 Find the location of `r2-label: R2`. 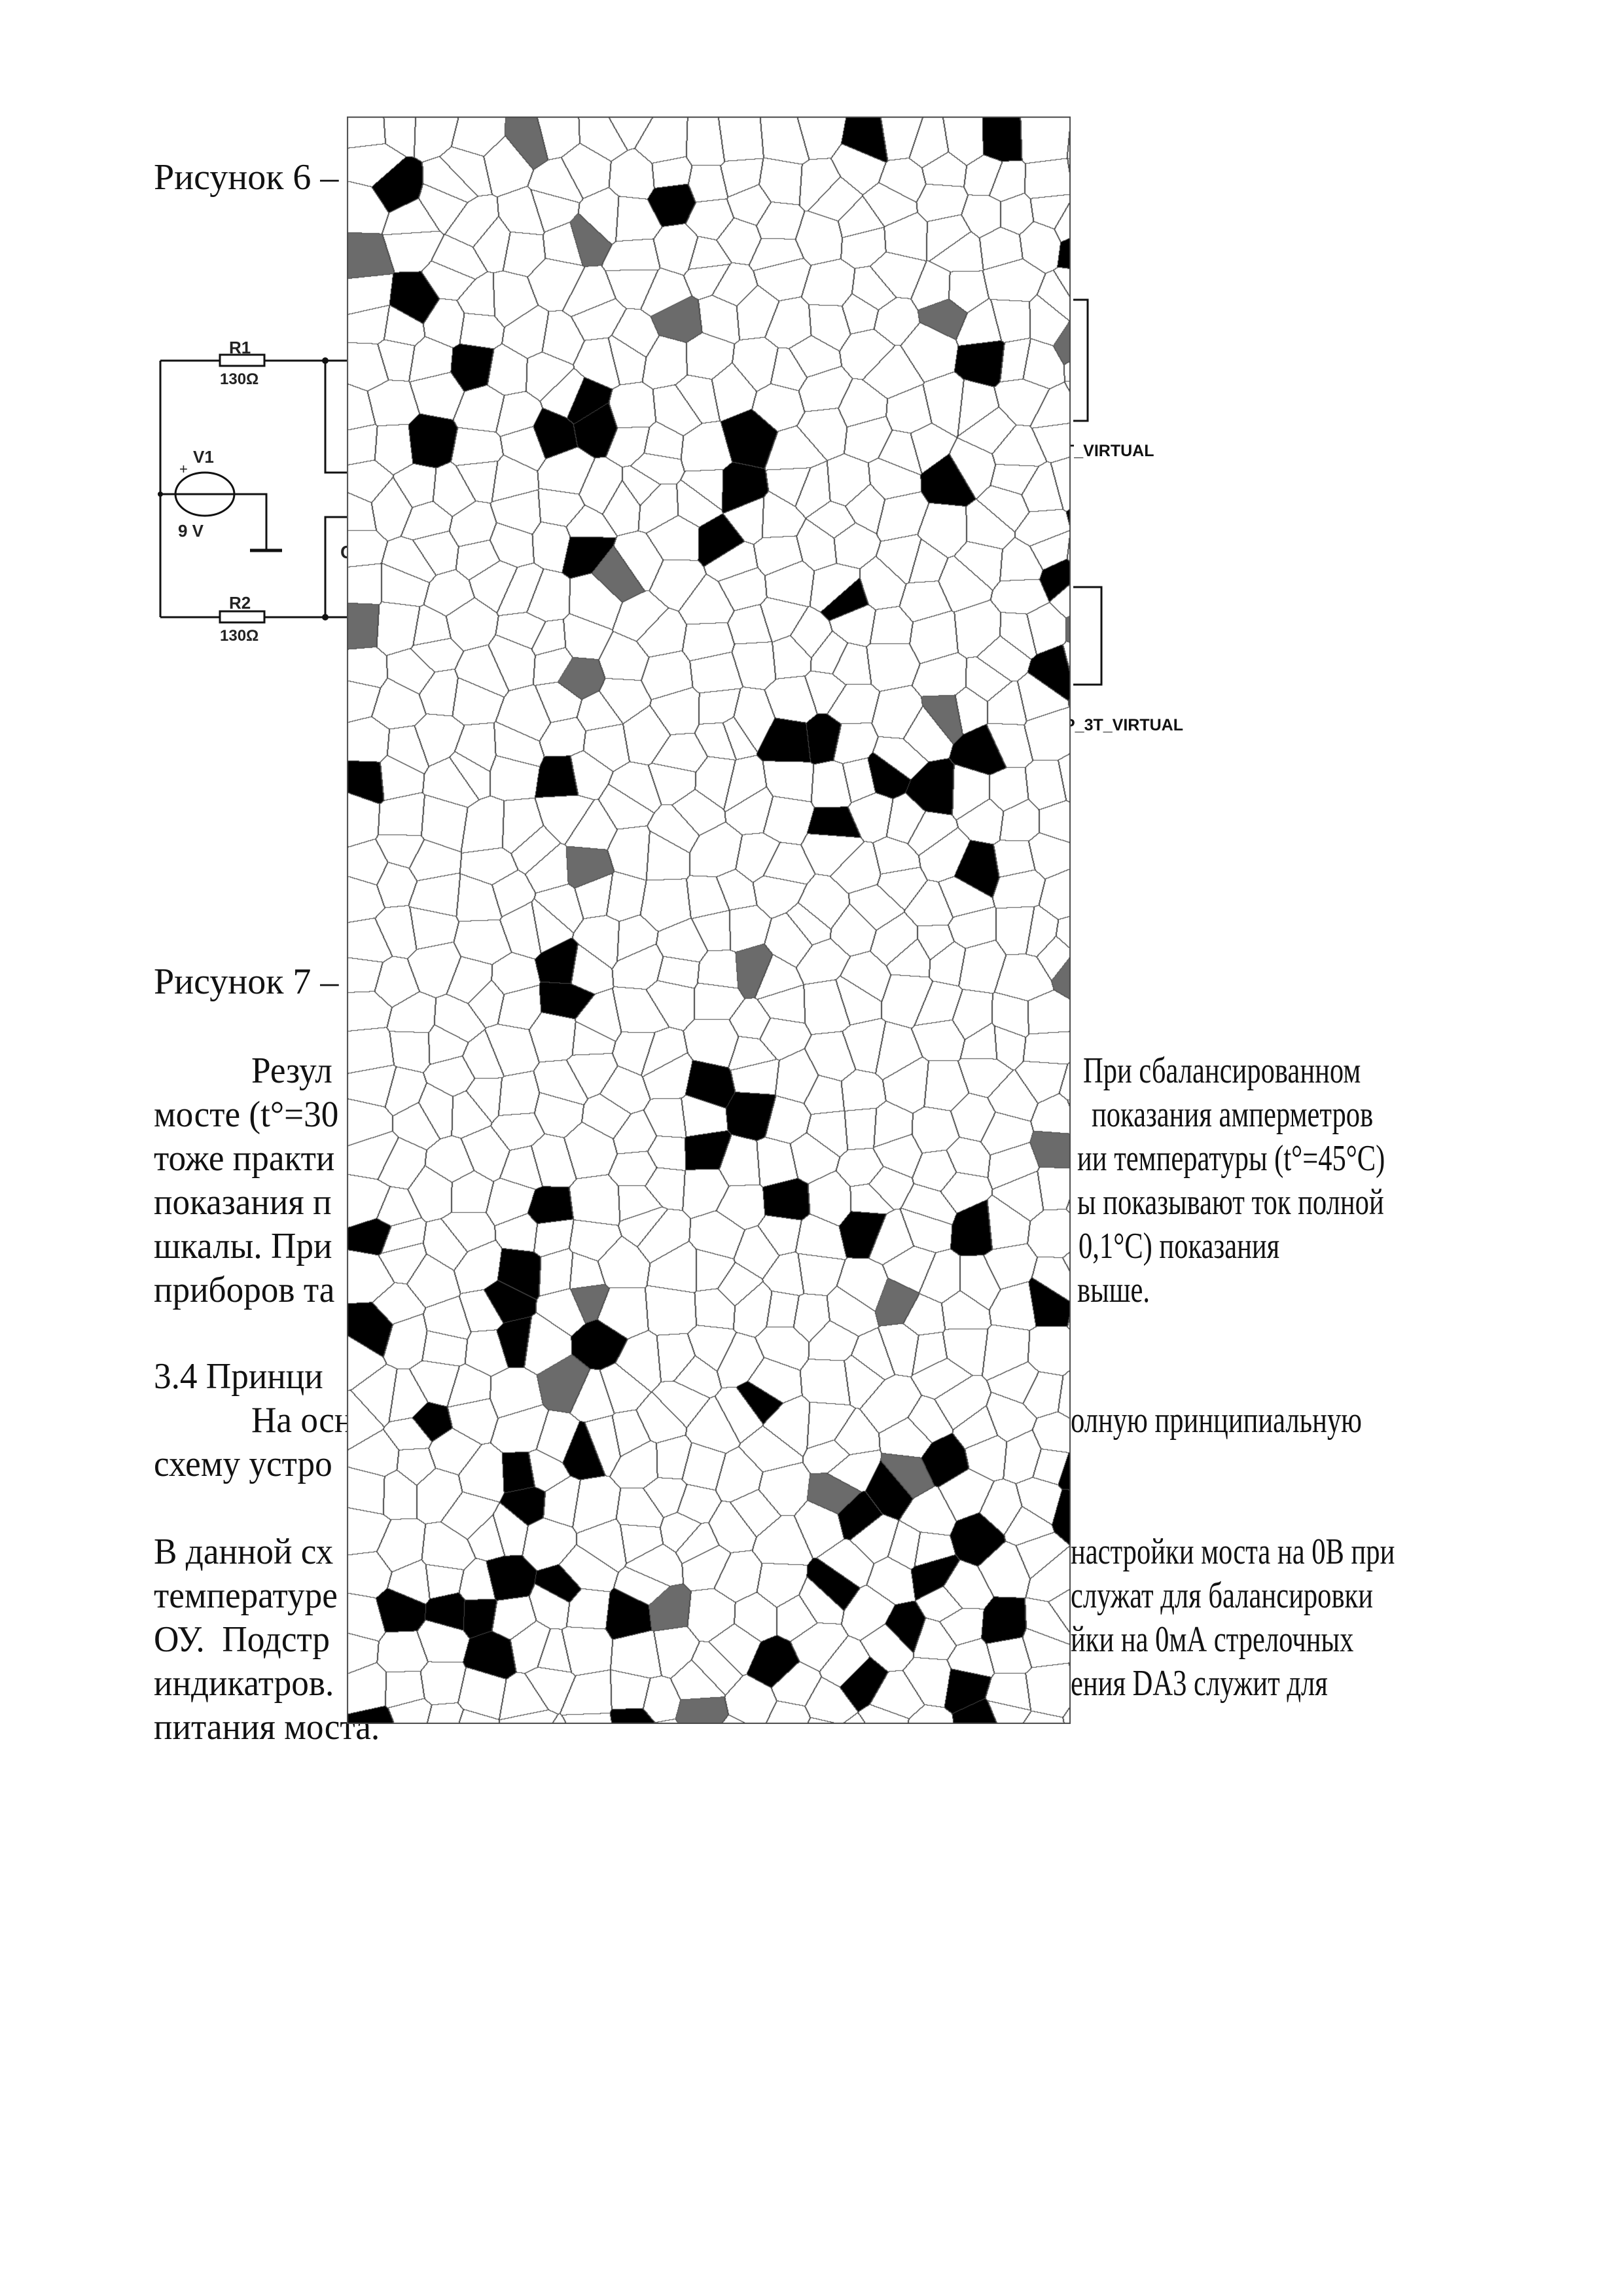

r2-label: R2 is located at coordinates (240, 603).